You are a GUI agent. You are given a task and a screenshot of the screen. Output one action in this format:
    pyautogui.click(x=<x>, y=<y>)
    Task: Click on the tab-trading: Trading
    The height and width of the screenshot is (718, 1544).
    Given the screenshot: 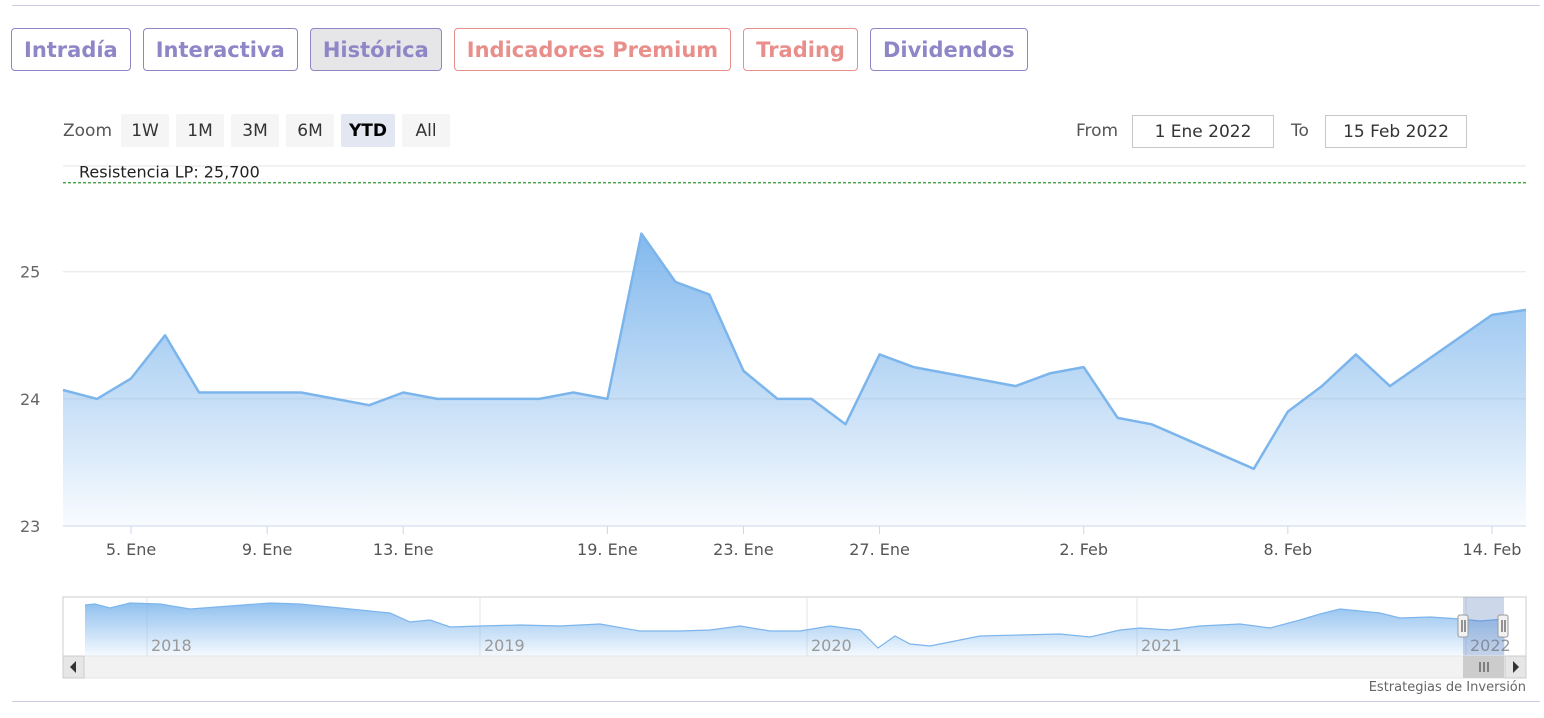 What is the action you would take?
    pyautogui.click(x=800, y=49)
    